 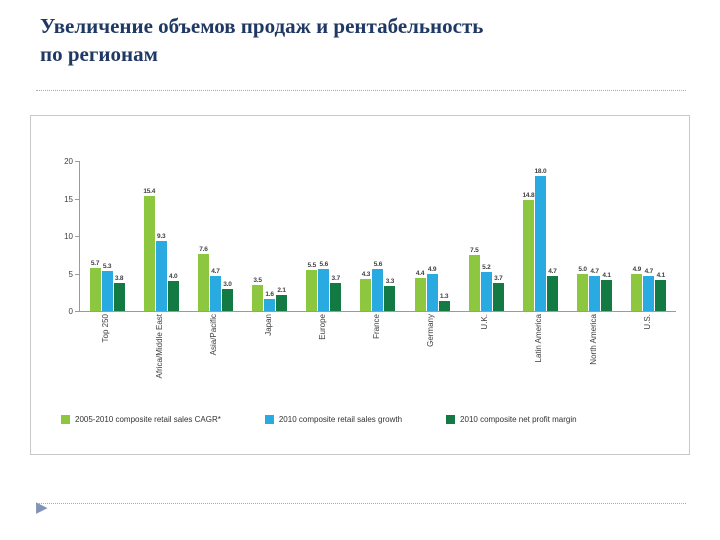 I want to click on x-axis-label-cell: Latin America, so click(x=539, y=338).